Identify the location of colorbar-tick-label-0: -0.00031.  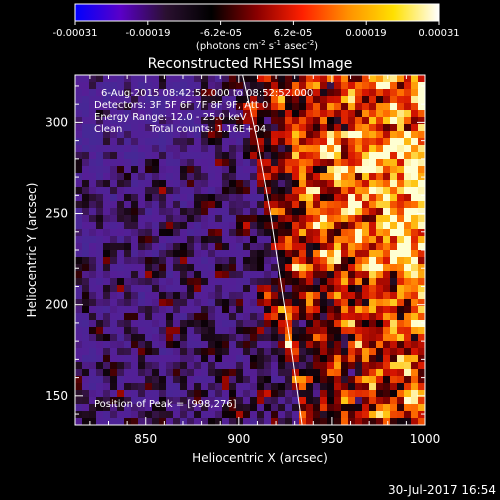
(75, 33).